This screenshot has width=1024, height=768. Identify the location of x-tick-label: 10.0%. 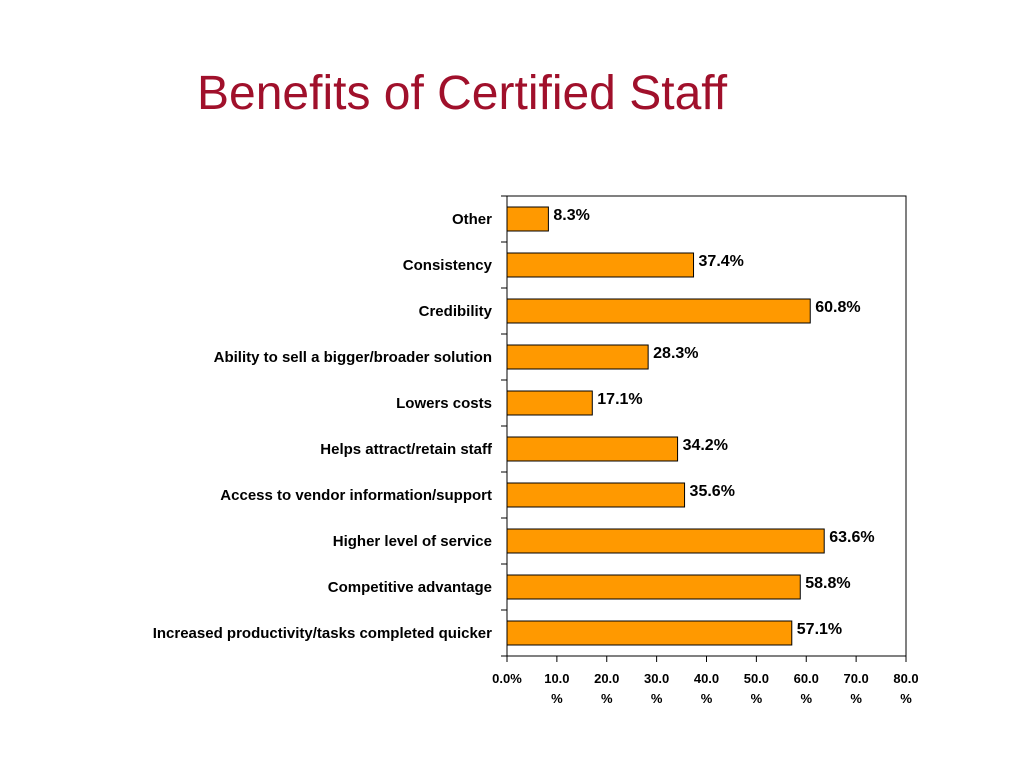
(556, 688).